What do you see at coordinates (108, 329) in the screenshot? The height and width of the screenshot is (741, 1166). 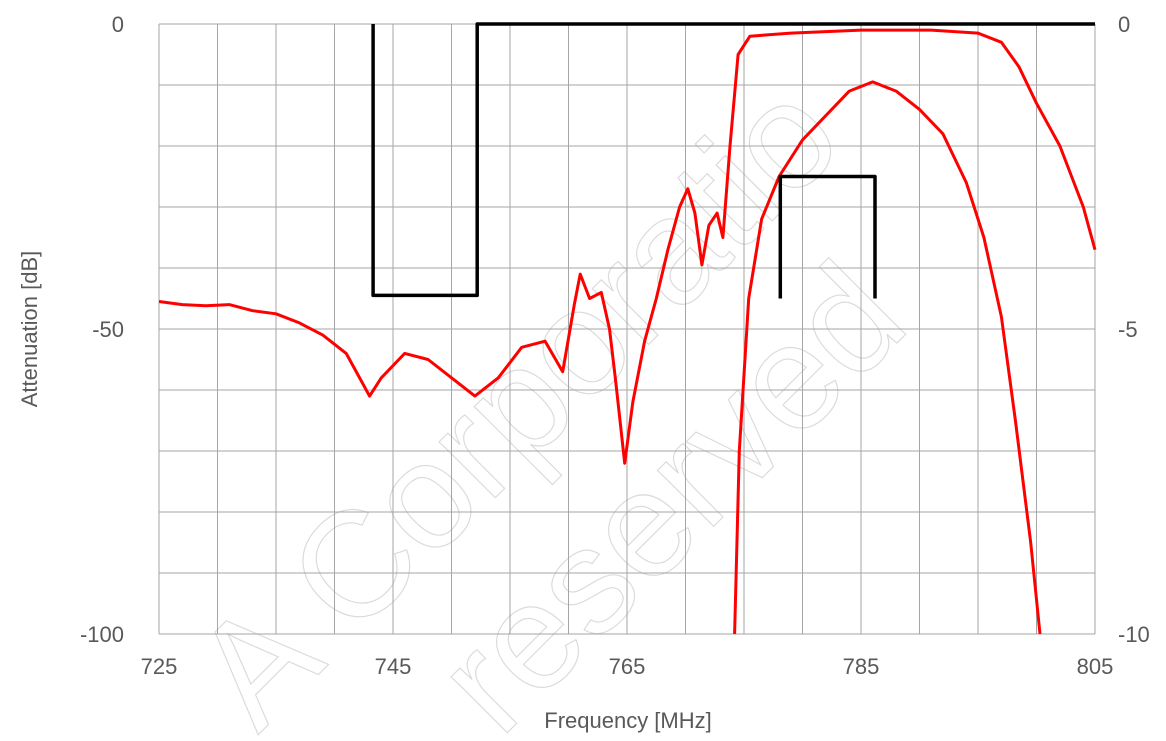 I see `y-left-tick-label: -50` at bounding box center [108, 329].